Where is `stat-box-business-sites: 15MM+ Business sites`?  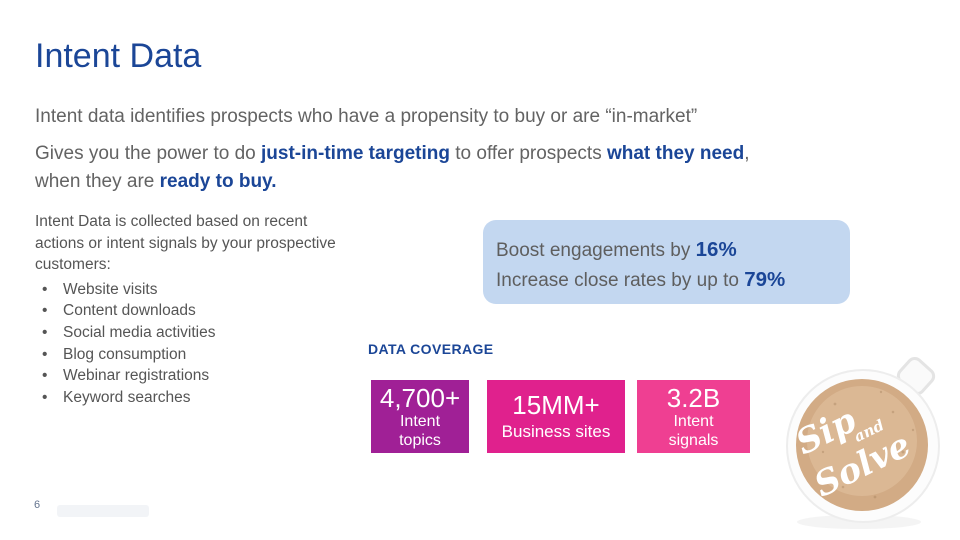
stat-box-business-sites: 15MM+ Business sites is located at coordinates (556, 416).